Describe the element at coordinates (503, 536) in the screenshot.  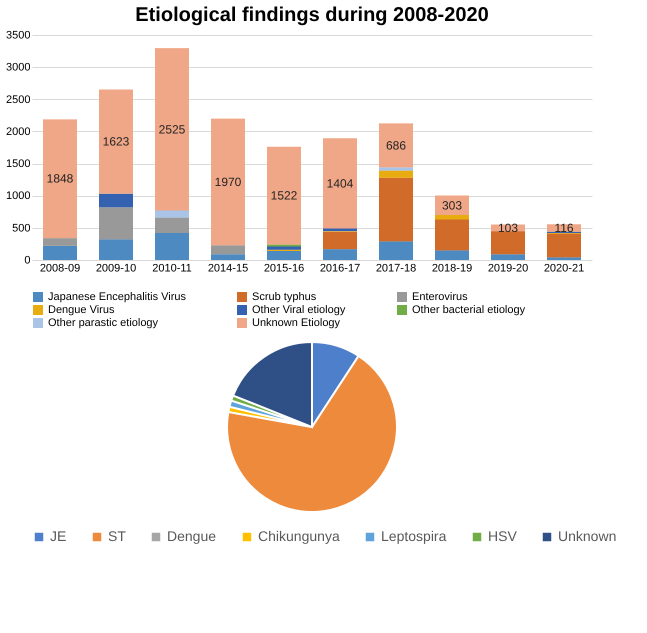
I see `legend-label: HSV` at that location.